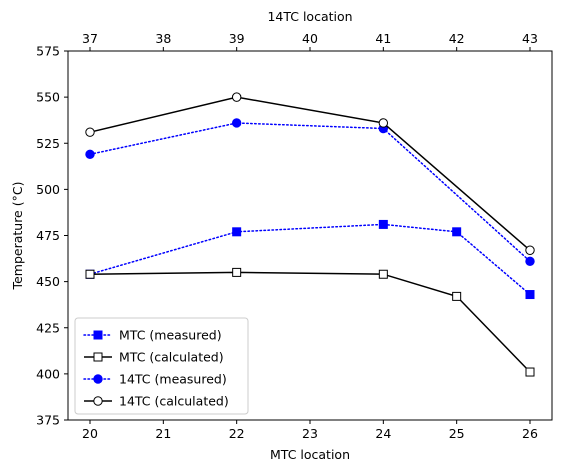 The image size is (573, 473). What do you see at coordinates (237, 433) in the screenshot?
I see `x-tick-label: 22` at bounding box center [237, 433].